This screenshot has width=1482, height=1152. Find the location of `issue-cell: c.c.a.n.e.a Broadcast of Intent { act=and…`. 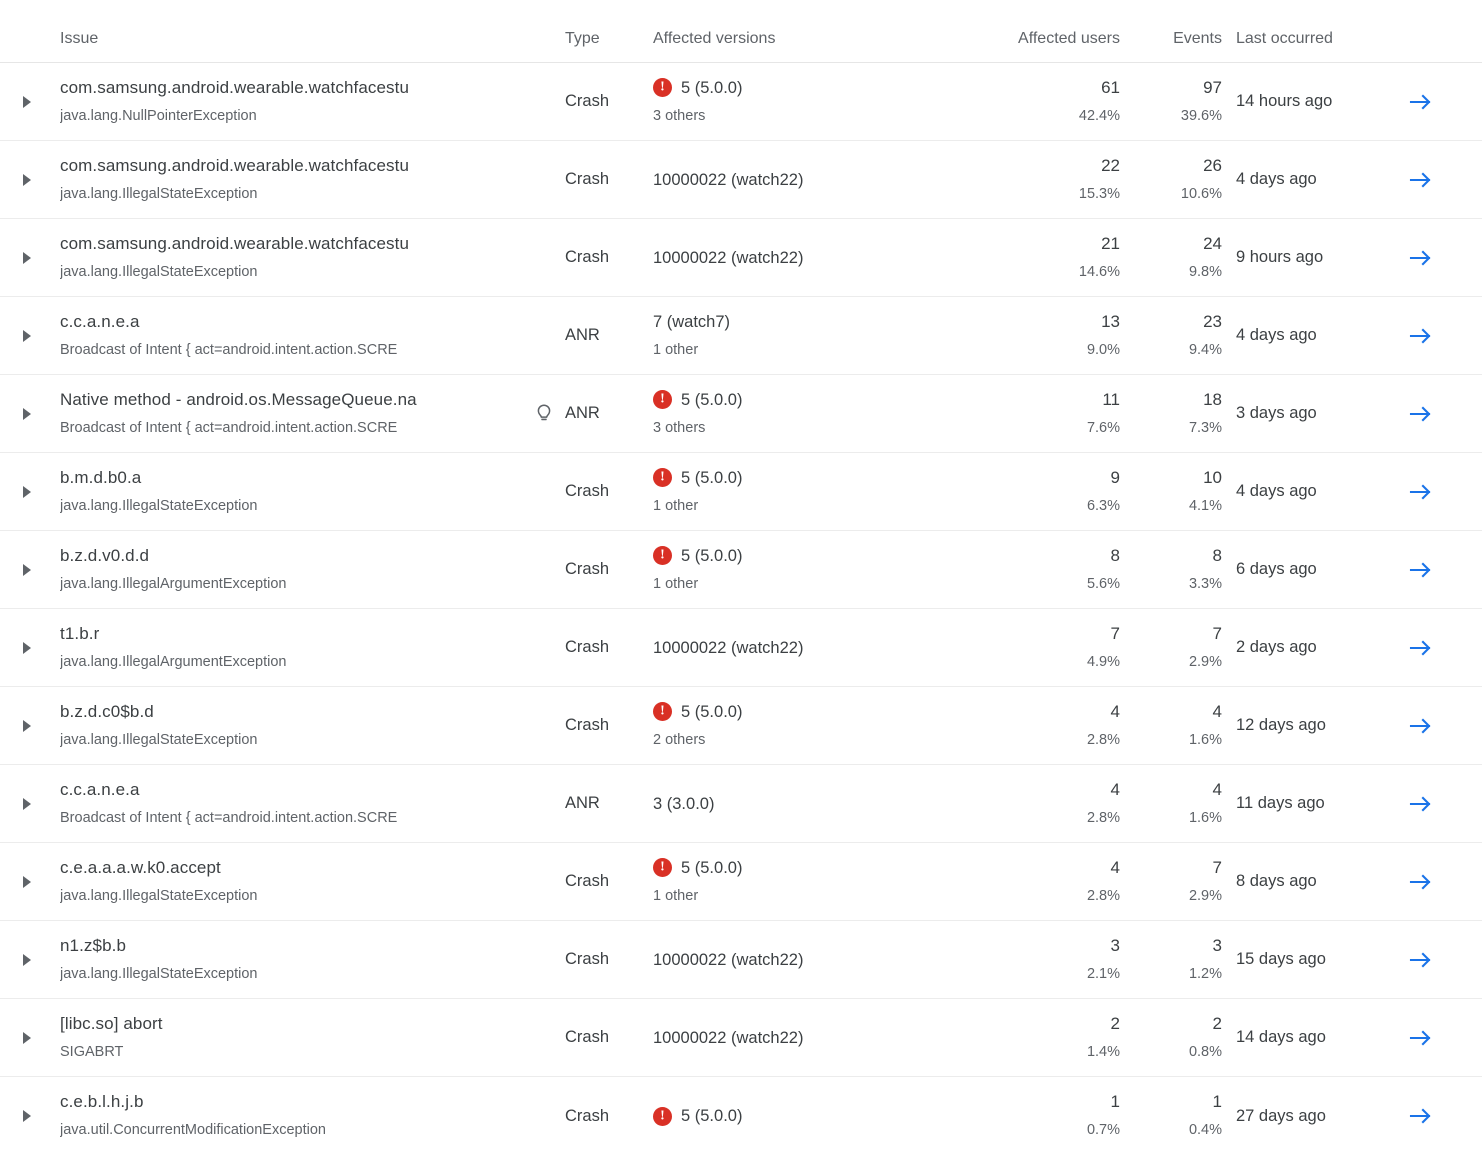

issue-cell: c.c.a.n.e.a Broadcast of Intent { act=and… is located at coordinates (291, 804).